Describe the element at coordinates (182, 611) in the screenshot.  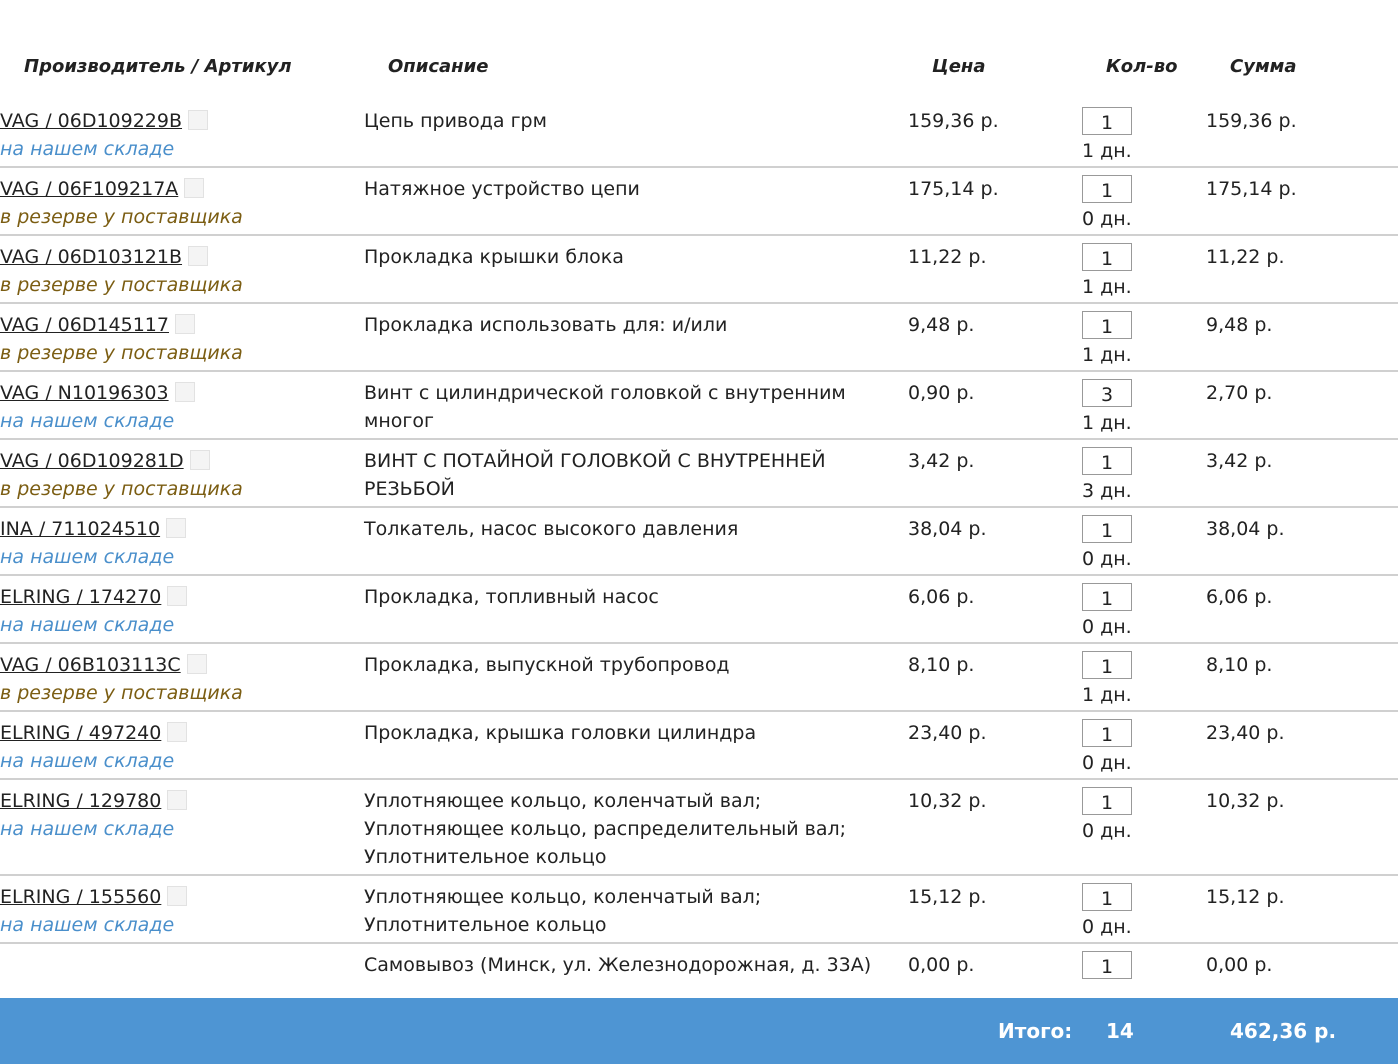
I see `part-cell: ELRING / 174270 на нашем складе` at that location.